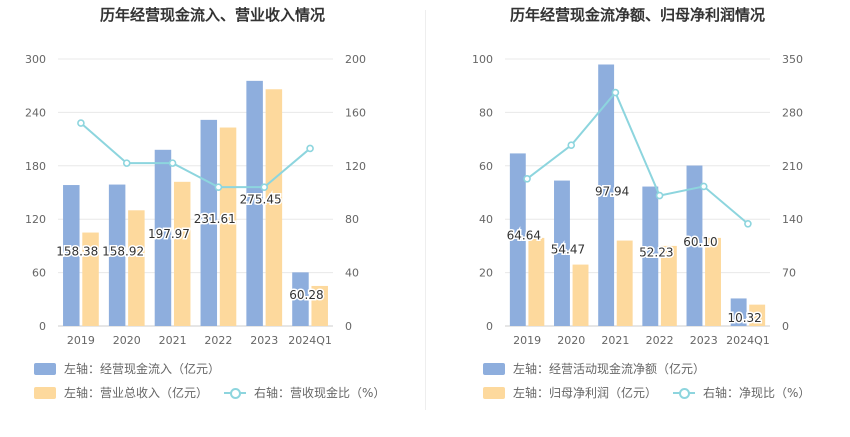  Describe the element at coordinates (757, 393) in the screenshot. I see `legend-label: 右轴：净现比（%）` at that location.